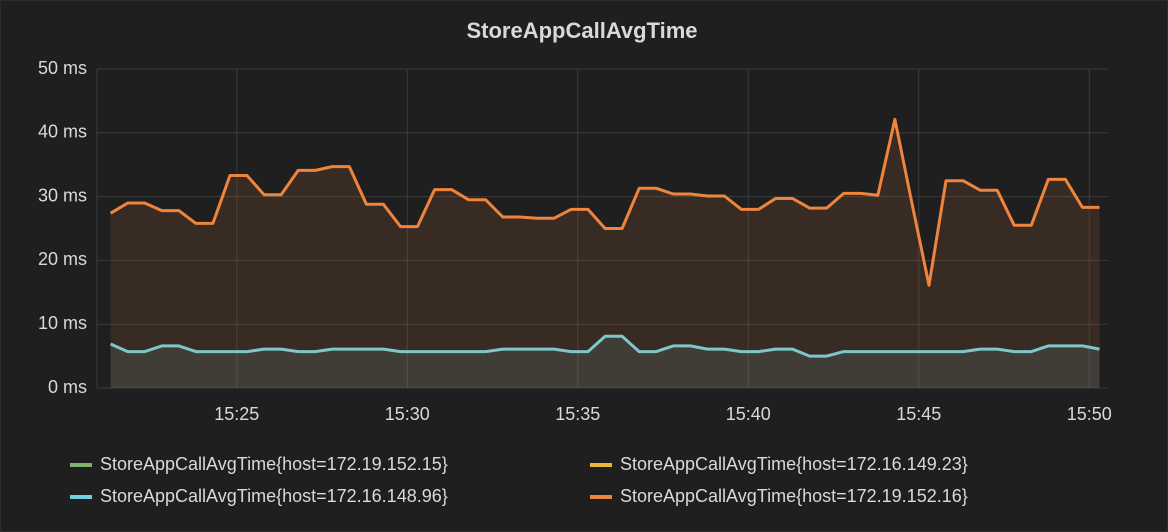 The width and height of the screenshot is (1168, 532). I want to click on y-tick-label: 20 ms, so click(62, 259).